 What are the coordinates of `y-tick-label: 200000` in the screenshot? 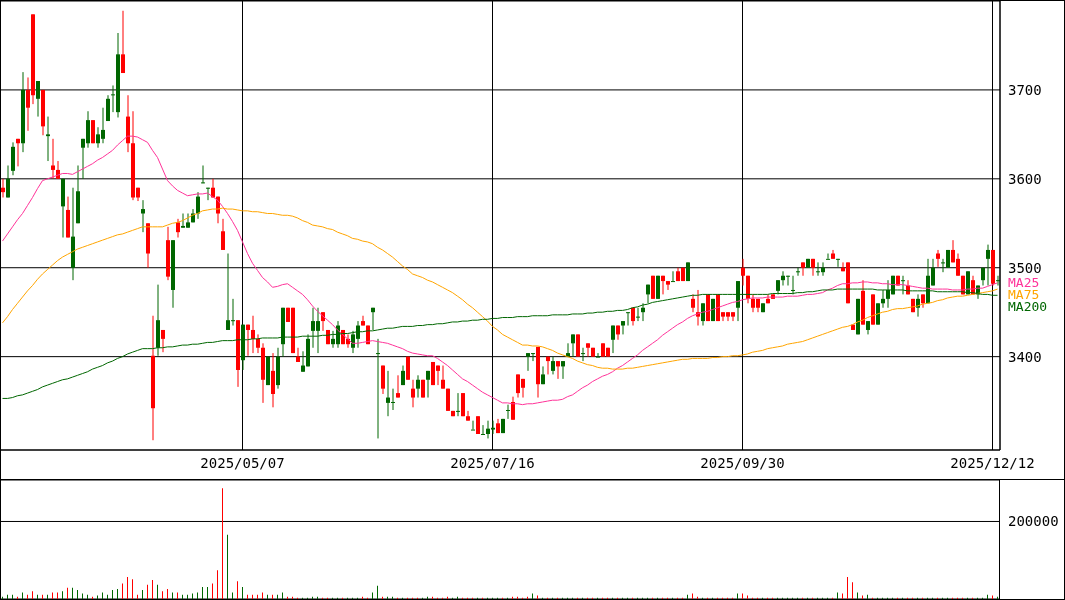 It's located at (1033, 521).